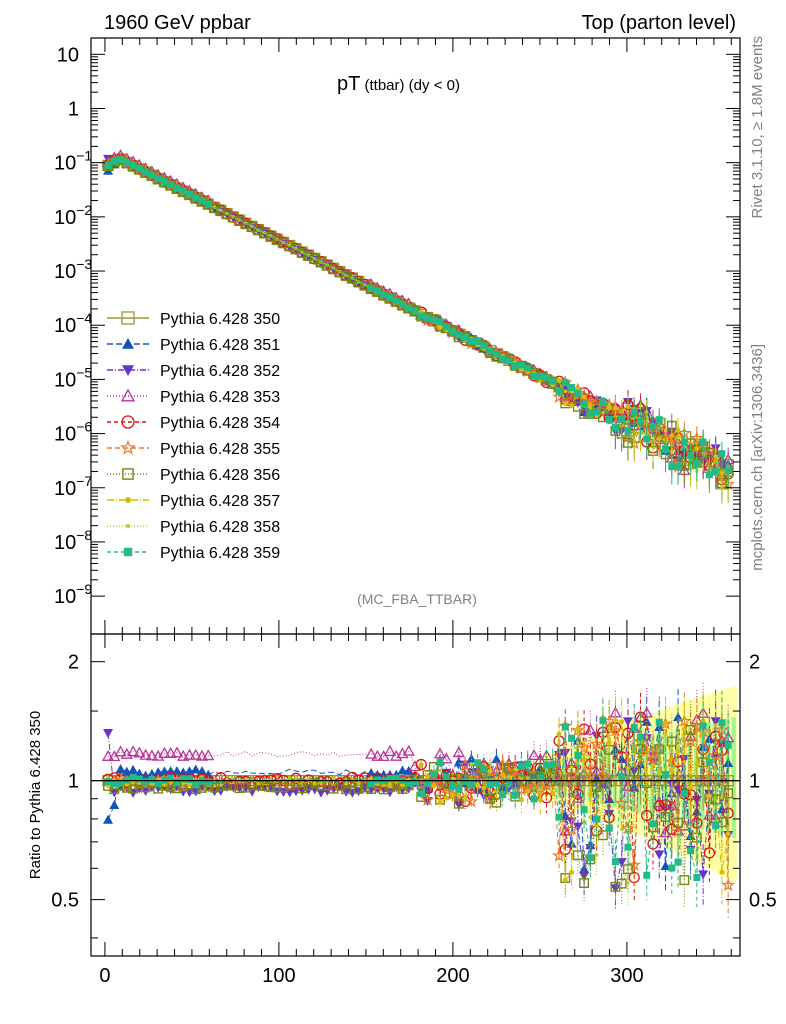 The image size is (786, 1024). Describe the element at coordinates (84, 481) in the screenshot. I see `y-tick-exponent: −7` at that location.